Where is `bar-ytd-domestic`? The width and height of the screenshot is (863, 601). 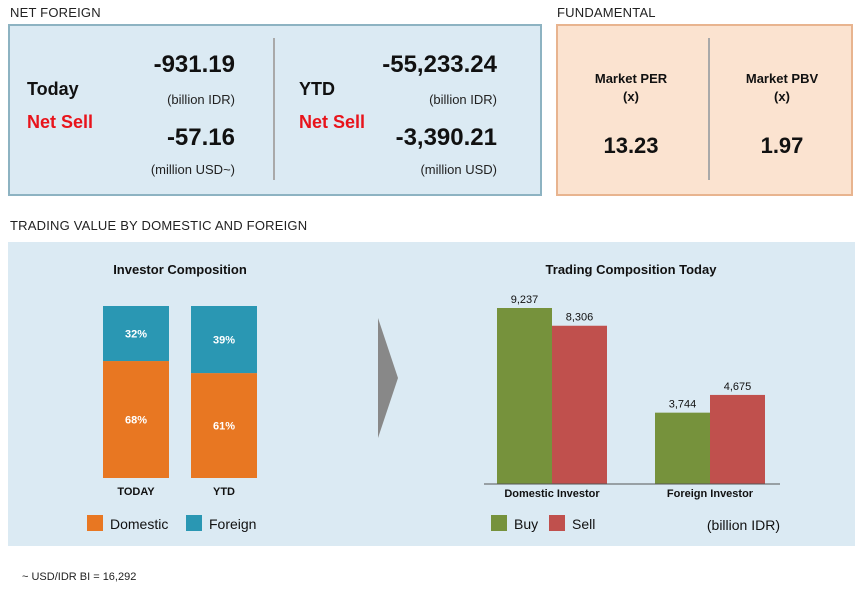
bar-ytd-domestic is located at coordinates (224, 425).